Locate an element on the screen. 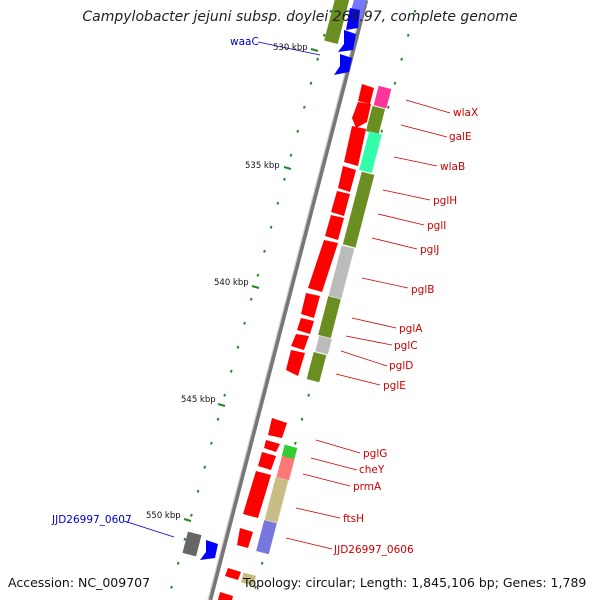 The height and width of the screenshot is (600, 600). gene-label-cheY: cheY is located at coordinates (372, 470).